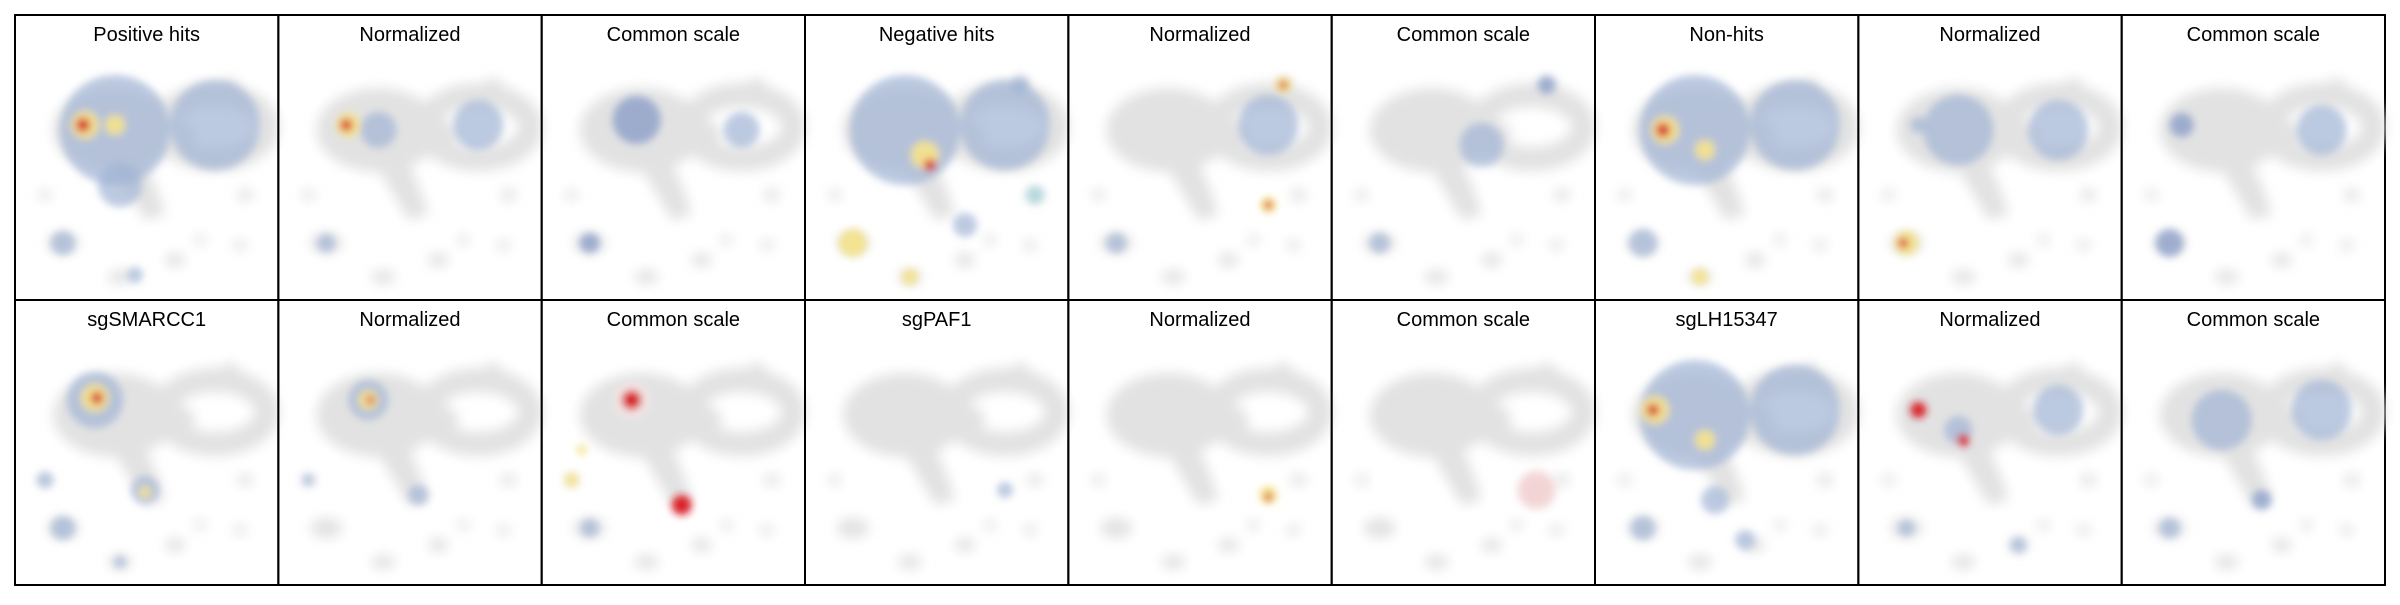 This screenshot has height=605, width=2400. What do you see at coordinates (937, 320) in the screenshot?
I see `panel-title: sgPAF1` at bounding box center [937, 320].